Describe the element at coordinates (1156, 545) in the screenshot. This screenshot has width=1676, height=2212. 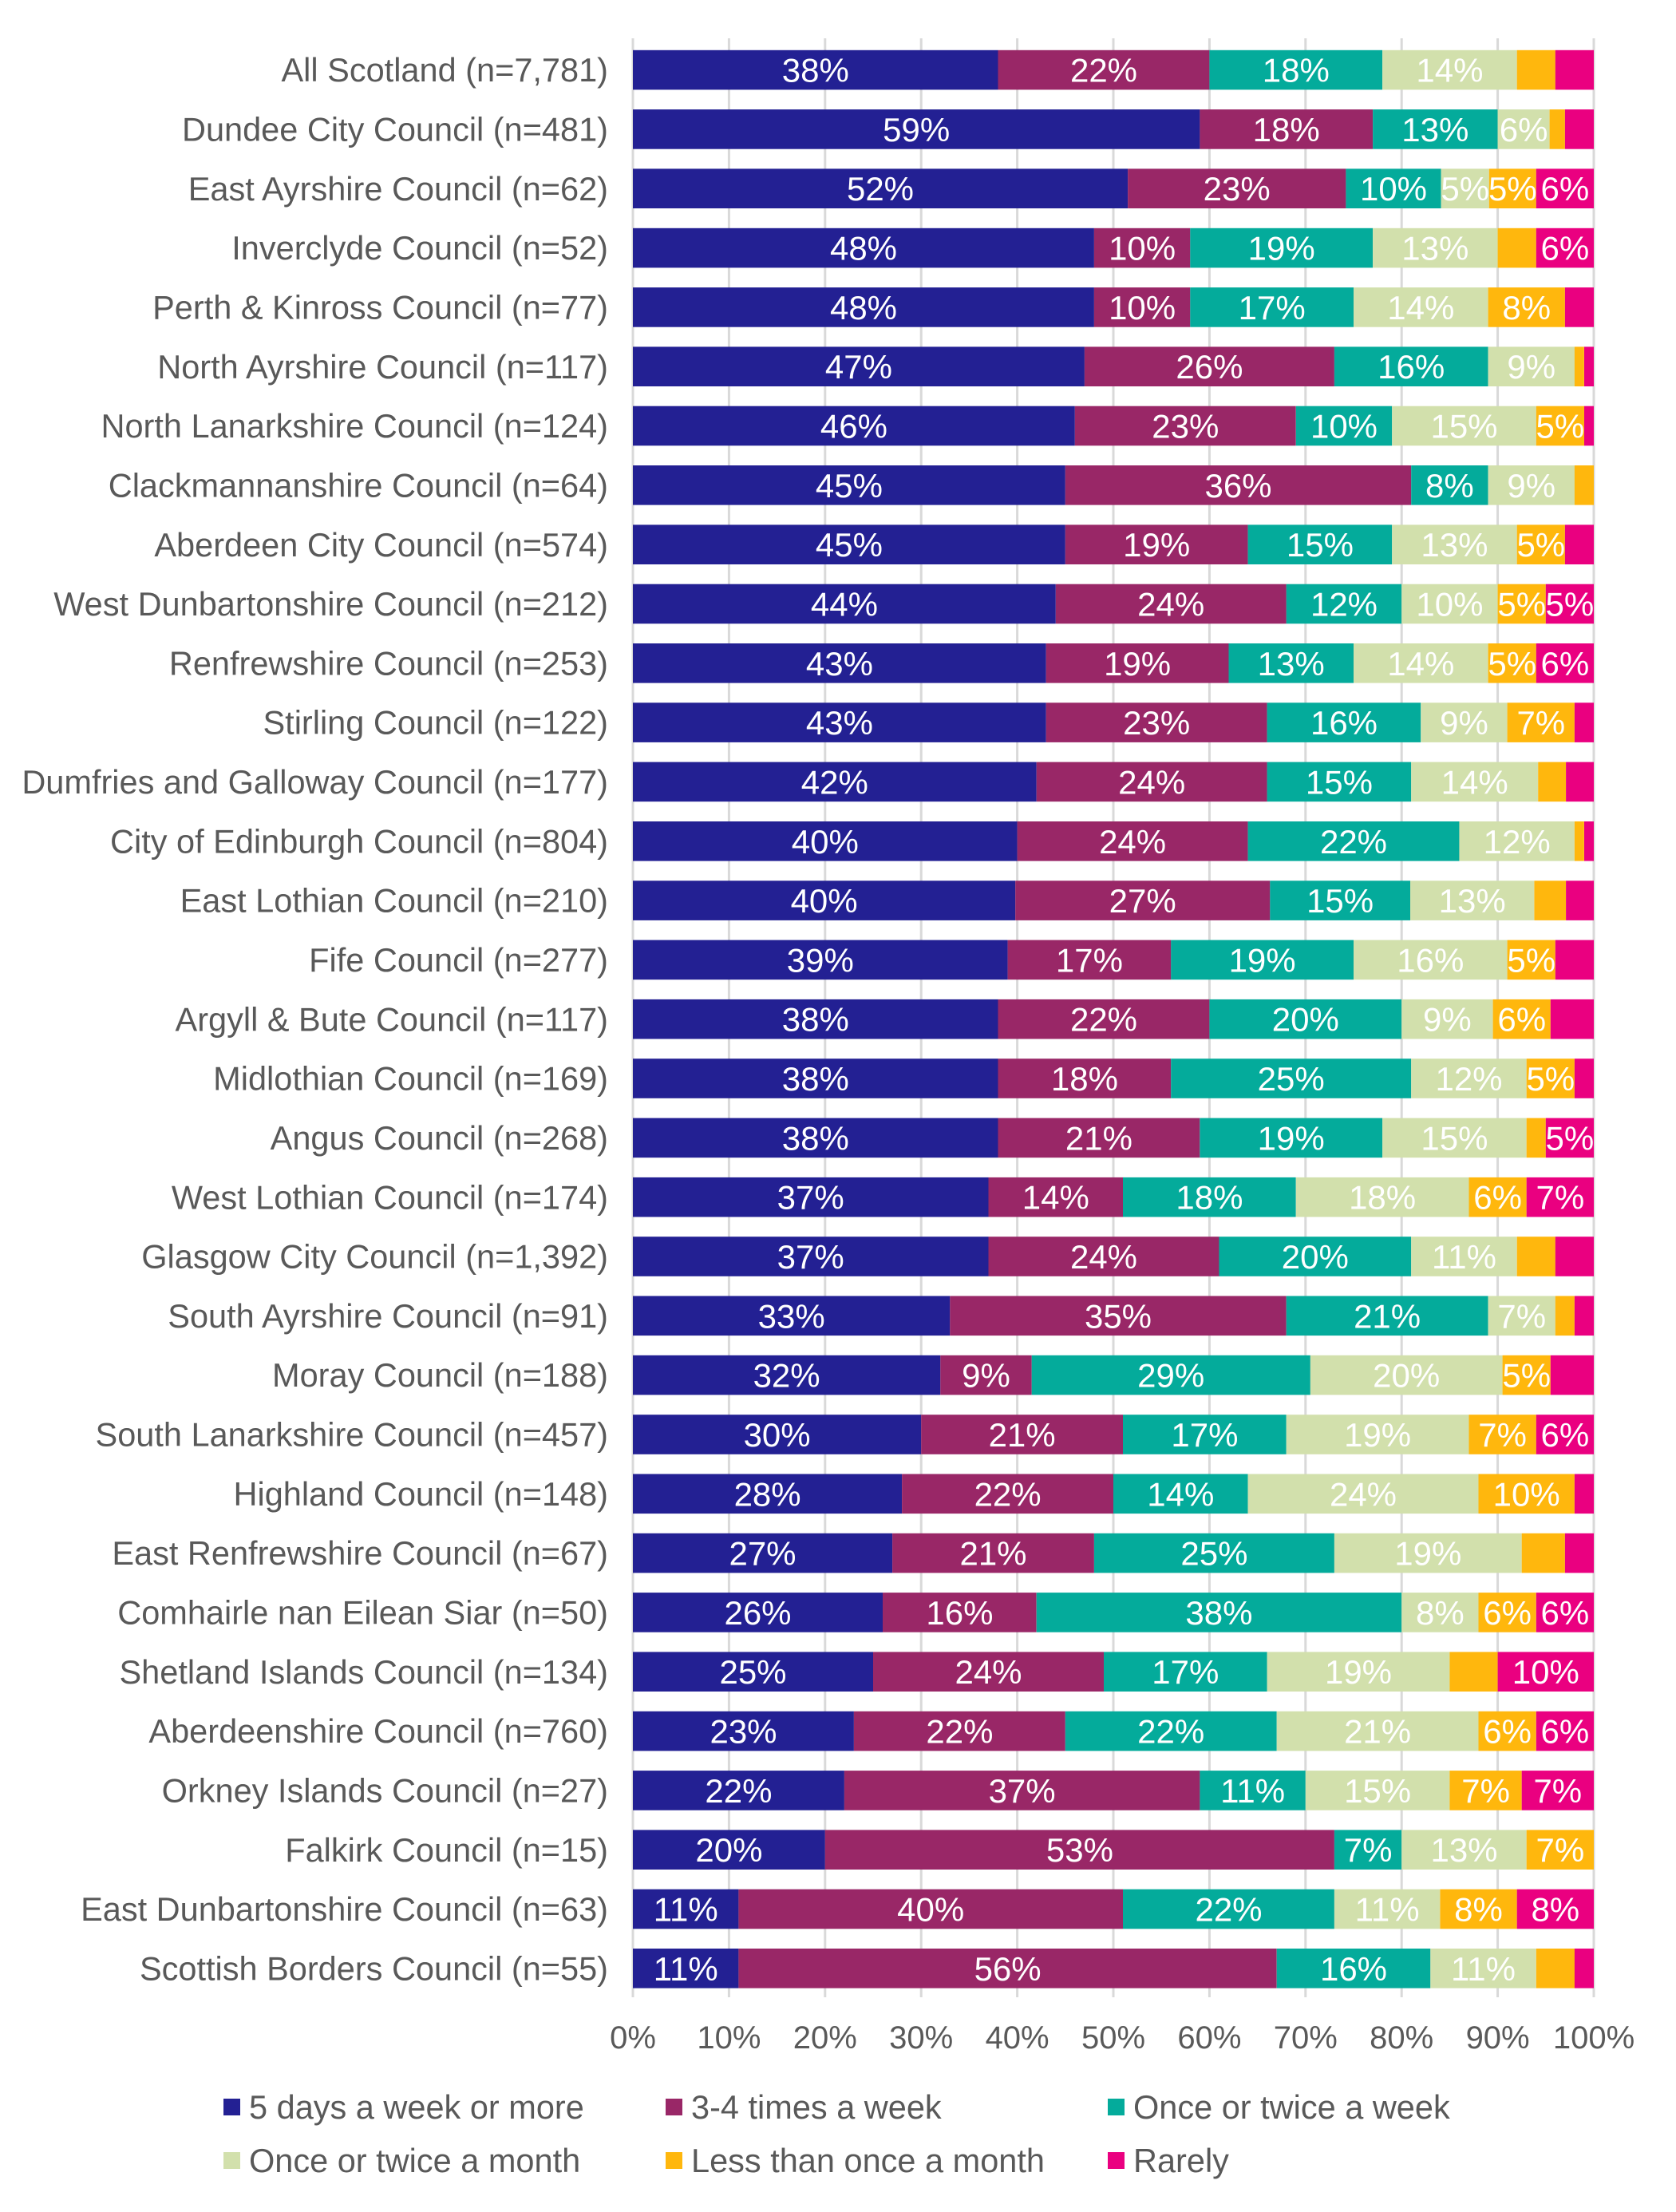
I see `svg-text: 19%` at that location.